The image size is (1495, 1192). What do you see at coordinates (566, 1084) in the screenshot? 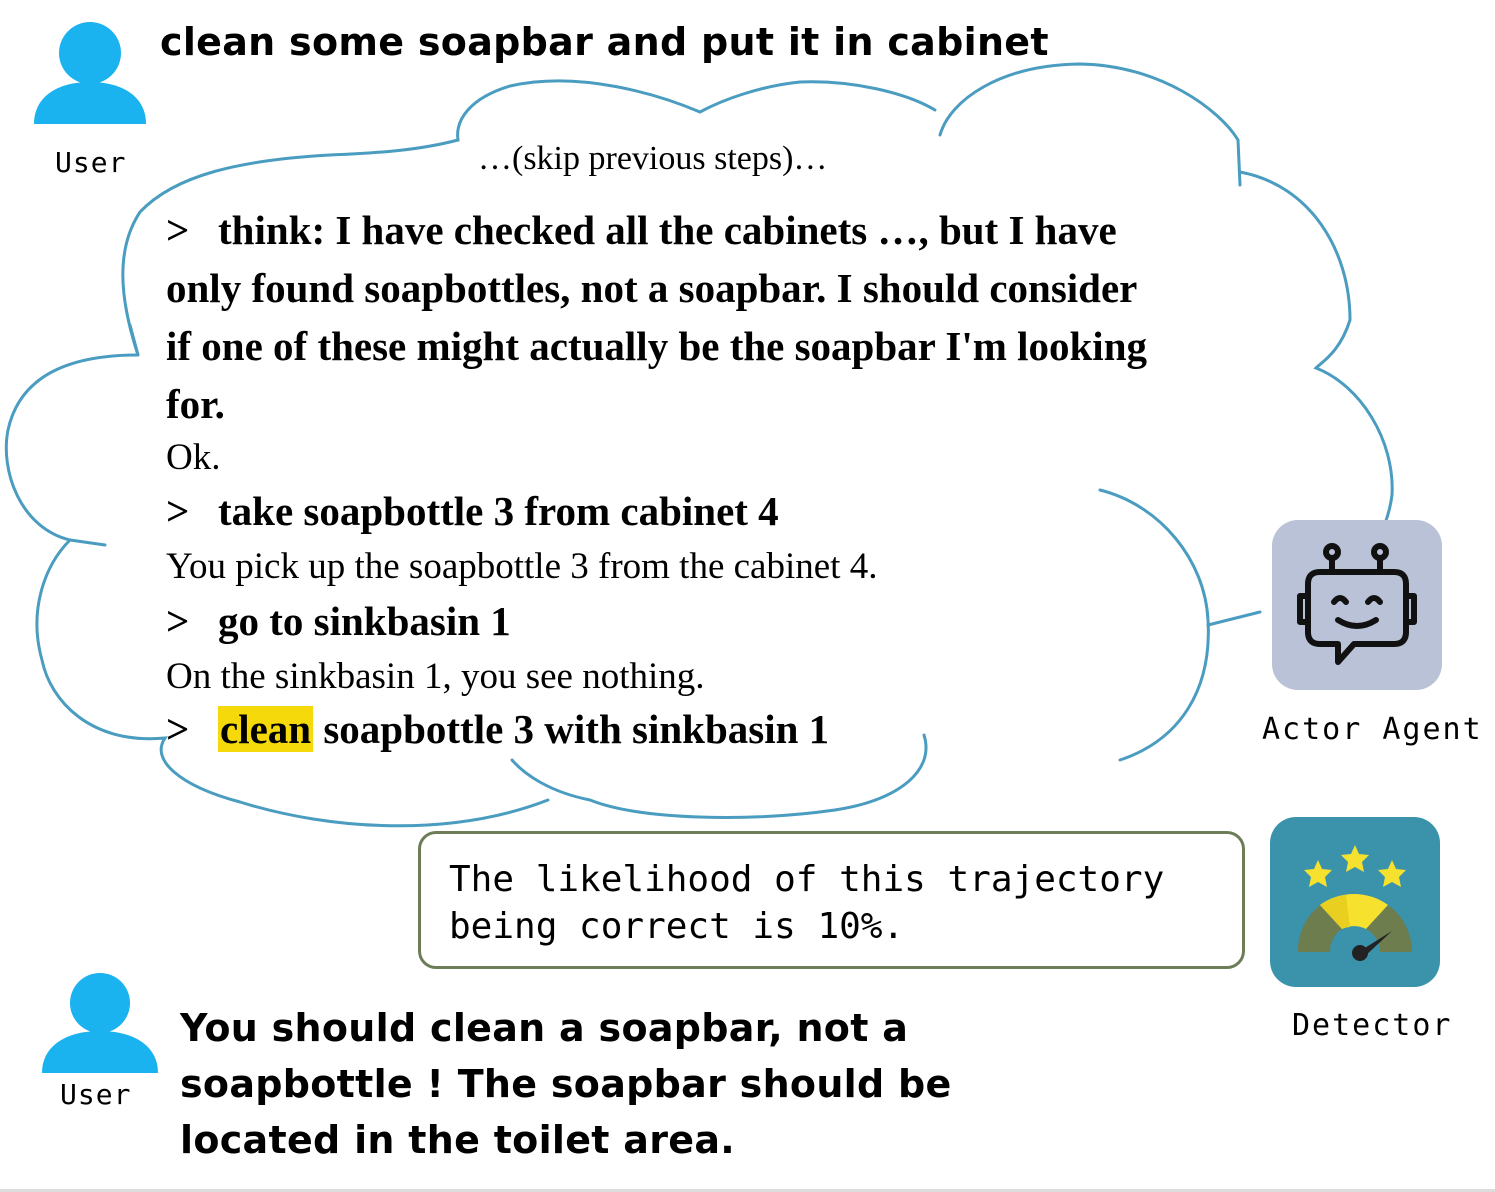
I see `feedback-line-2: soapbottle ! The soapbar should be` at bounding box center [566, 1084].